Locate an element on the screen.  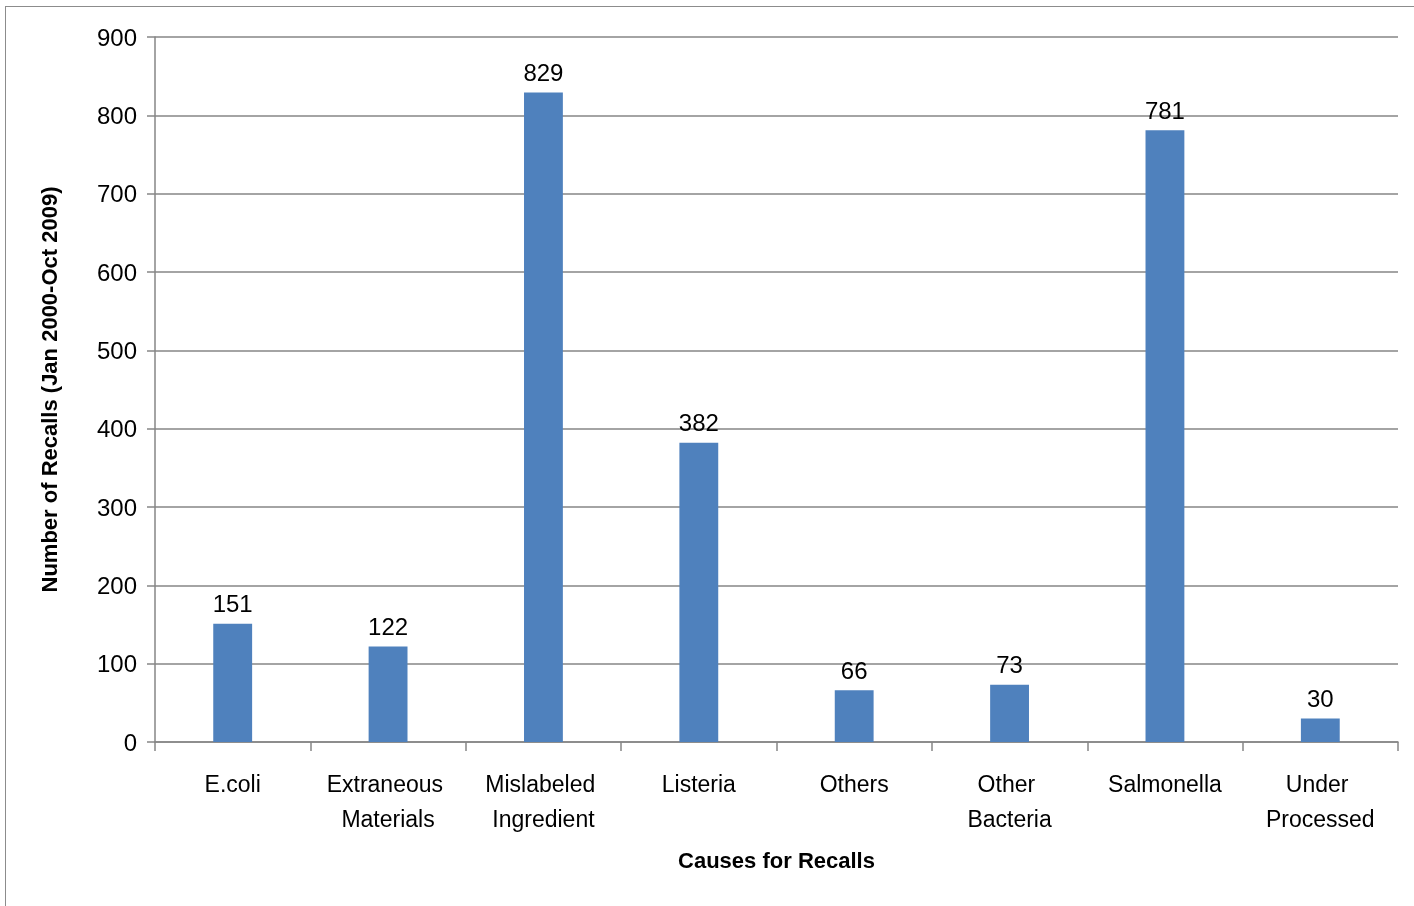
y-tick-label: 300 is located at coordinates (116, 507).